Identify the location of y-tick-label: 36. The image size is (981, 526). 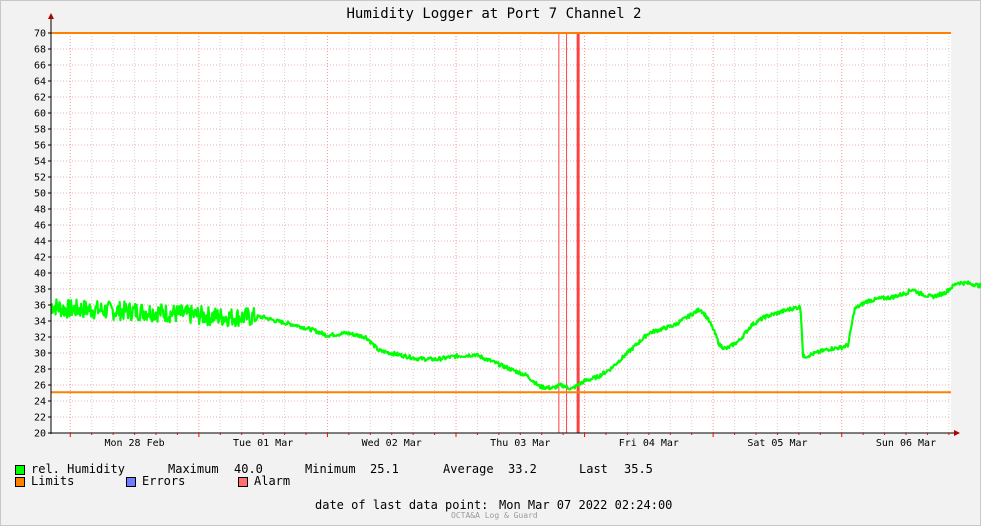
(40, 306).